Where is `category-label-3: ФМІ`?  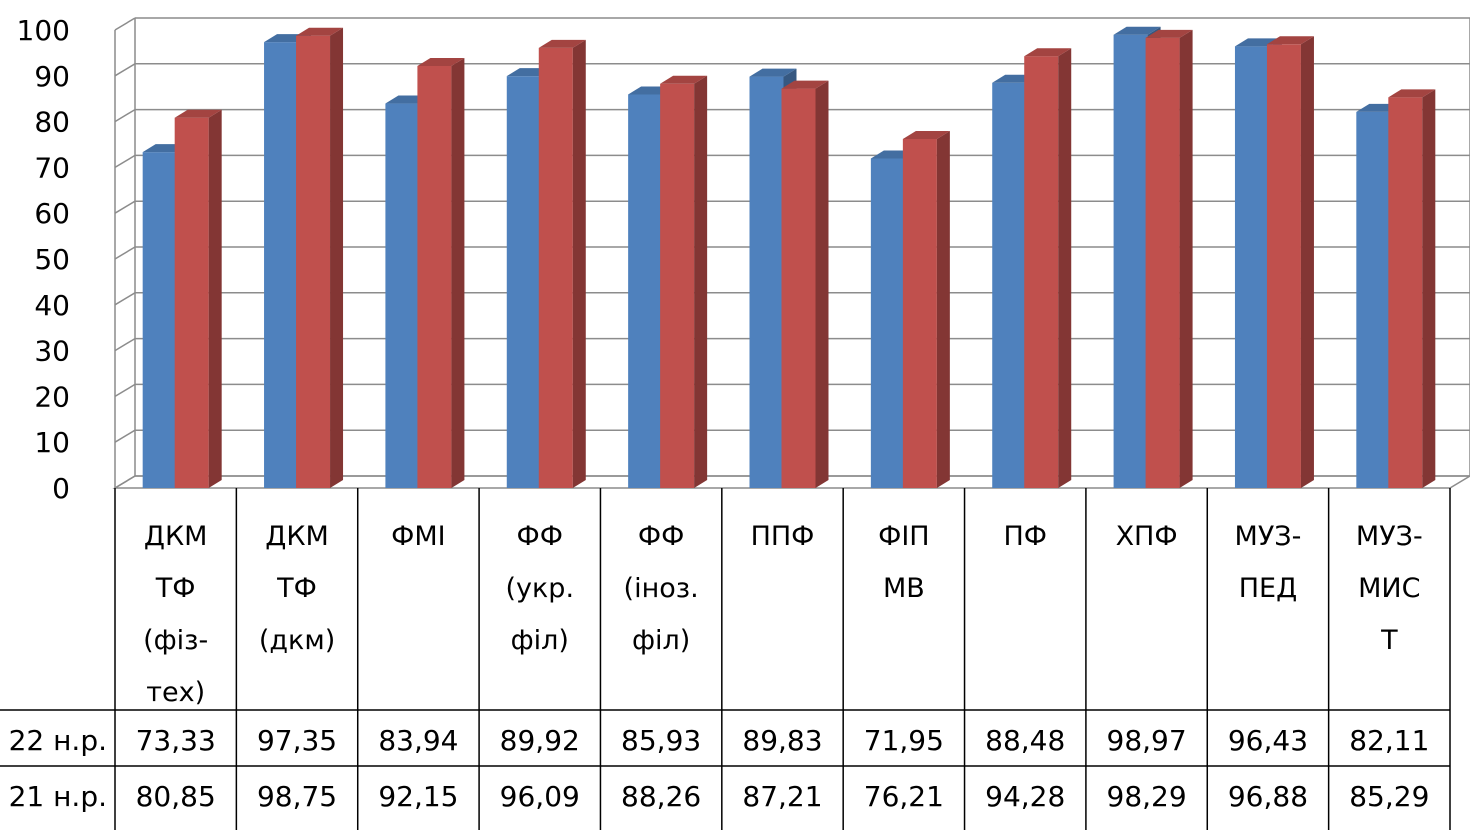
category-label-3: ФМІ is located at coordinates (418, 536).